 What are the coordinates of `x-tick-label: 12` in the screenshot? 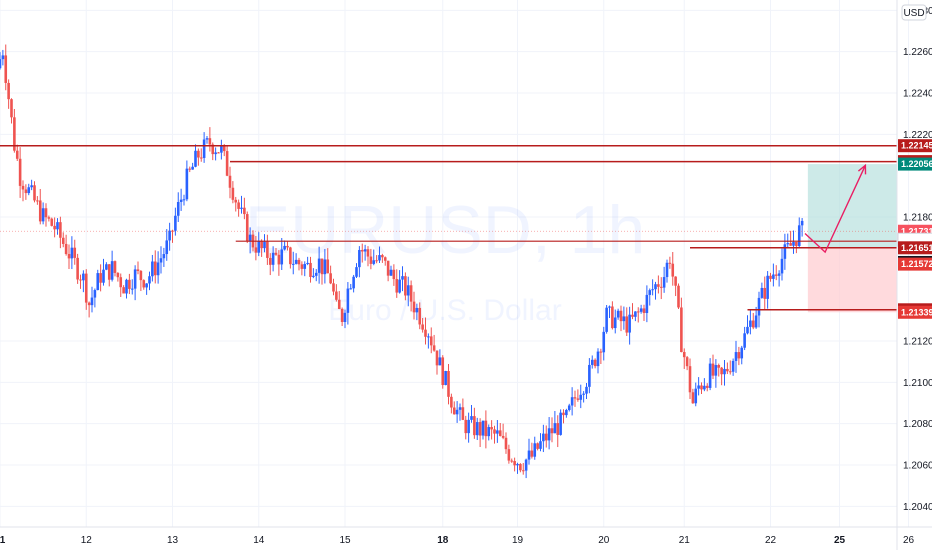 It's located at (87, 540).